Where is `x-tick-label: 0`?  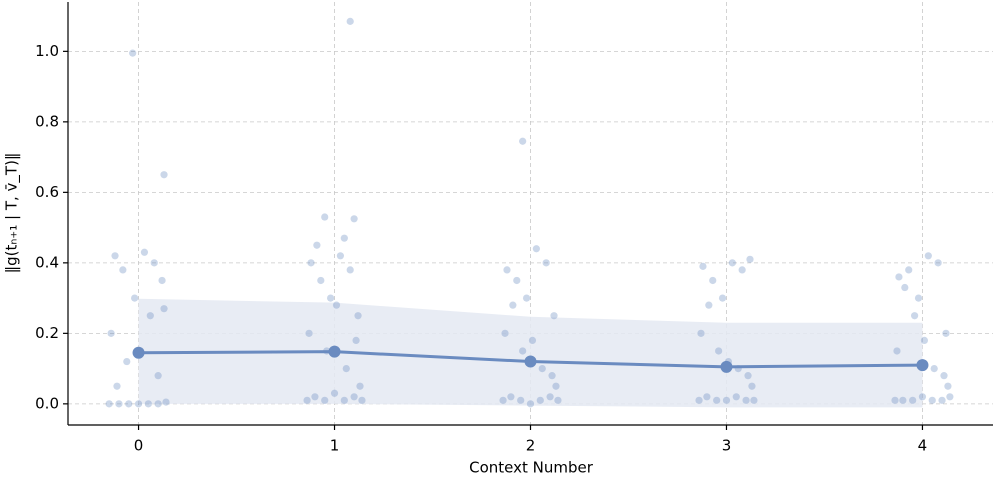
x-tick-label: 0 is located at coordinates (139, 446).